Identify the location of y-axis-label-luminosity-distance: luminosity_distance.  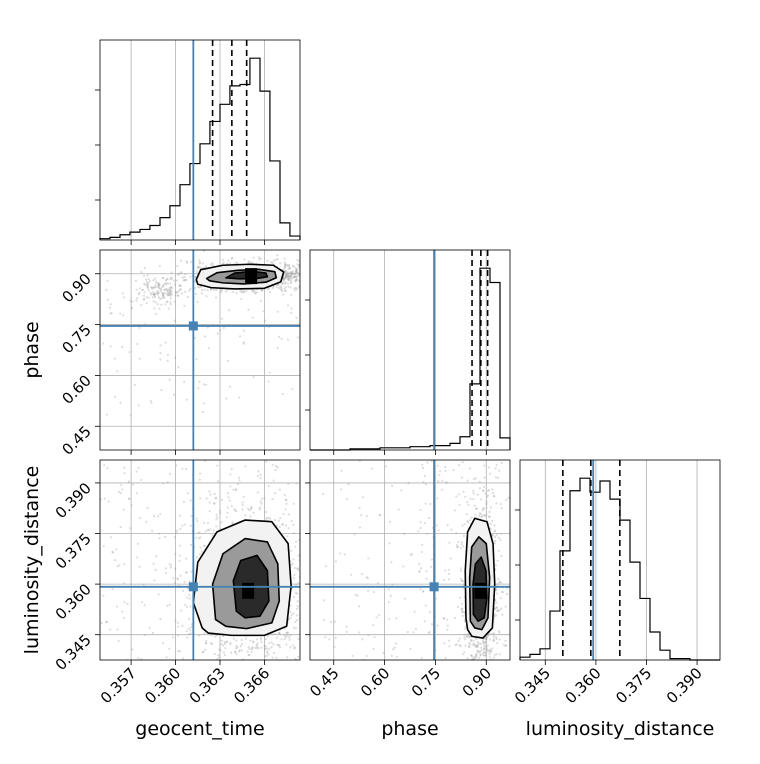
(32, 560).